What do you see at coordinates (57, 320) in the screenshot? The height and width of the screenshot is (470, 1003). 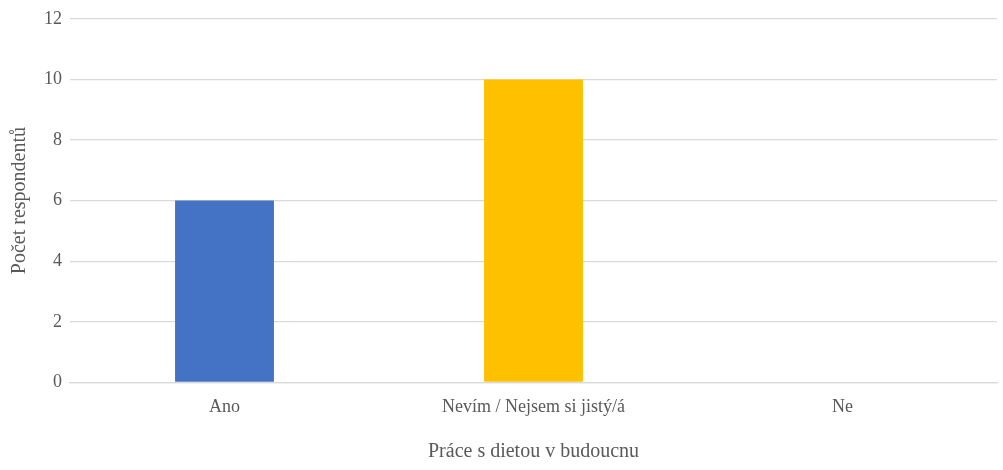 I see `y-tick-label: 2` at bounding box center [57, 320].